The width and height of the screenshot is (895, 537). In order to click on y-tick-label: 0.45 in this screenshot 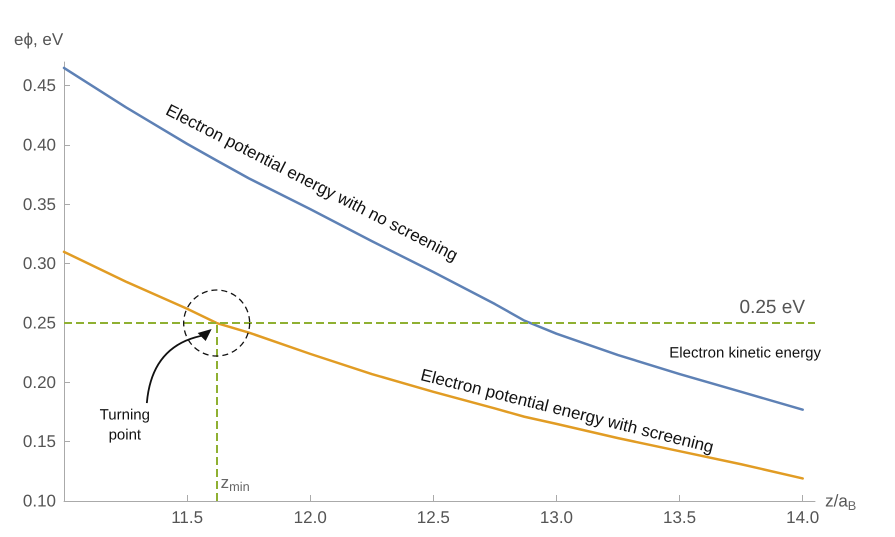, I will do `click(39, 86)`.